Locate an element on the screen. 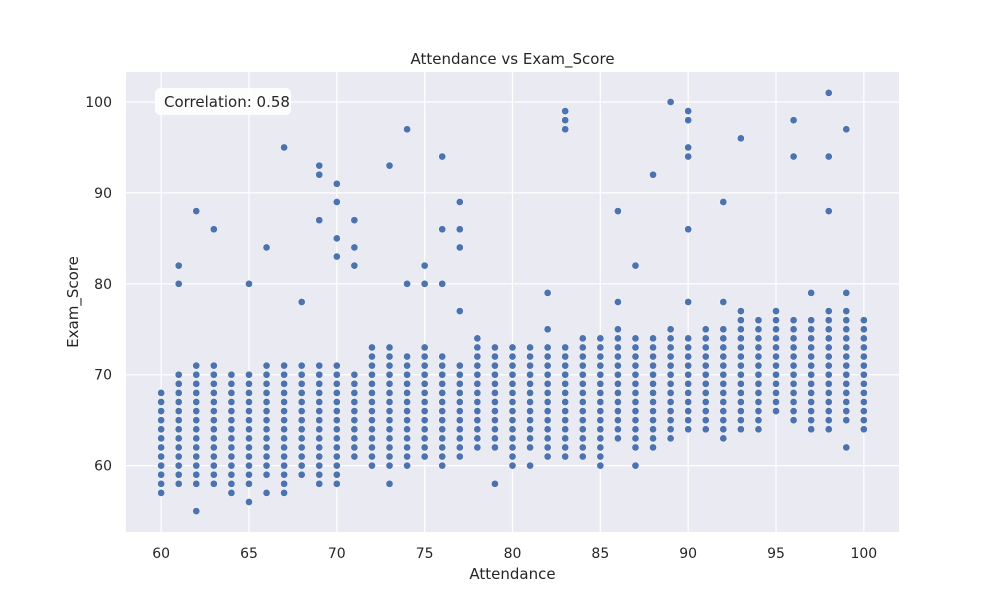 The image size is (1000, 604). y-tick-label: 80 is located at coordinates (103, 285).